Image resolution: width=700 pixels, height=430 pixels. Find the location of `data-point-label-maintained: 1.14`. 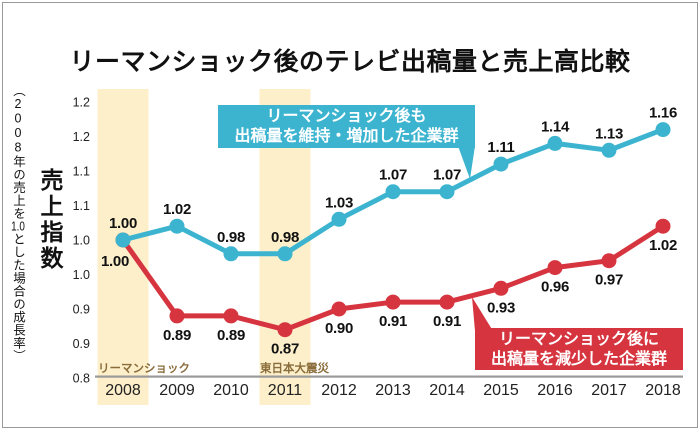

data-point-label-maintained: 1.14 is located at coordinates (555, 126).